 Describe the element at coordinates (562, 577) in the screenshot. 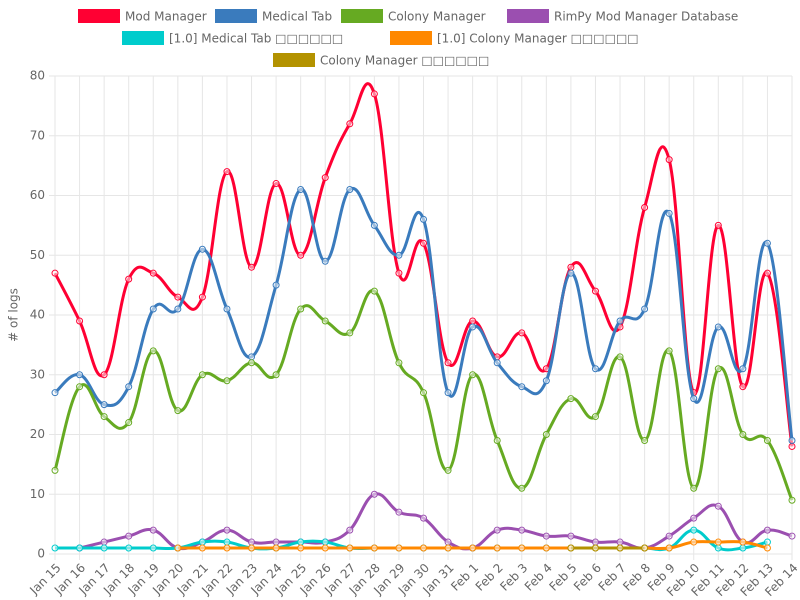

I see `x-tick-label: Feb 5` at that location.